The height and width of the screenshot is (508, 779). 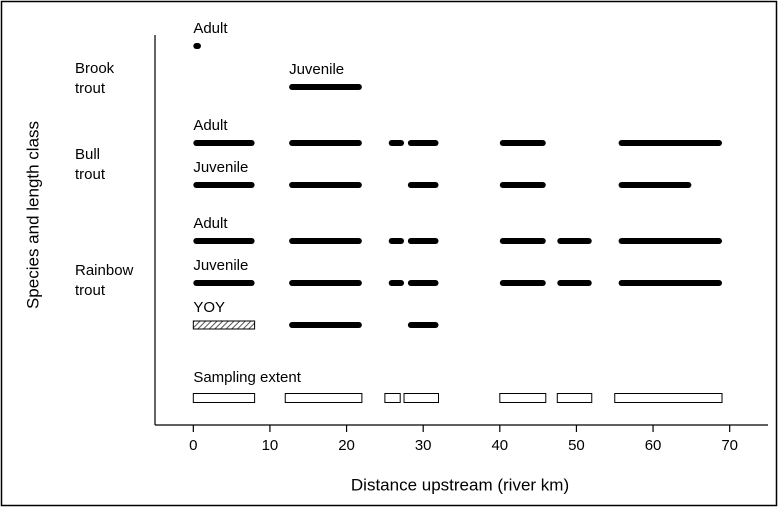 I want to click on x-axis-label: Distance upstream (river km), so click(x=460, y=484).